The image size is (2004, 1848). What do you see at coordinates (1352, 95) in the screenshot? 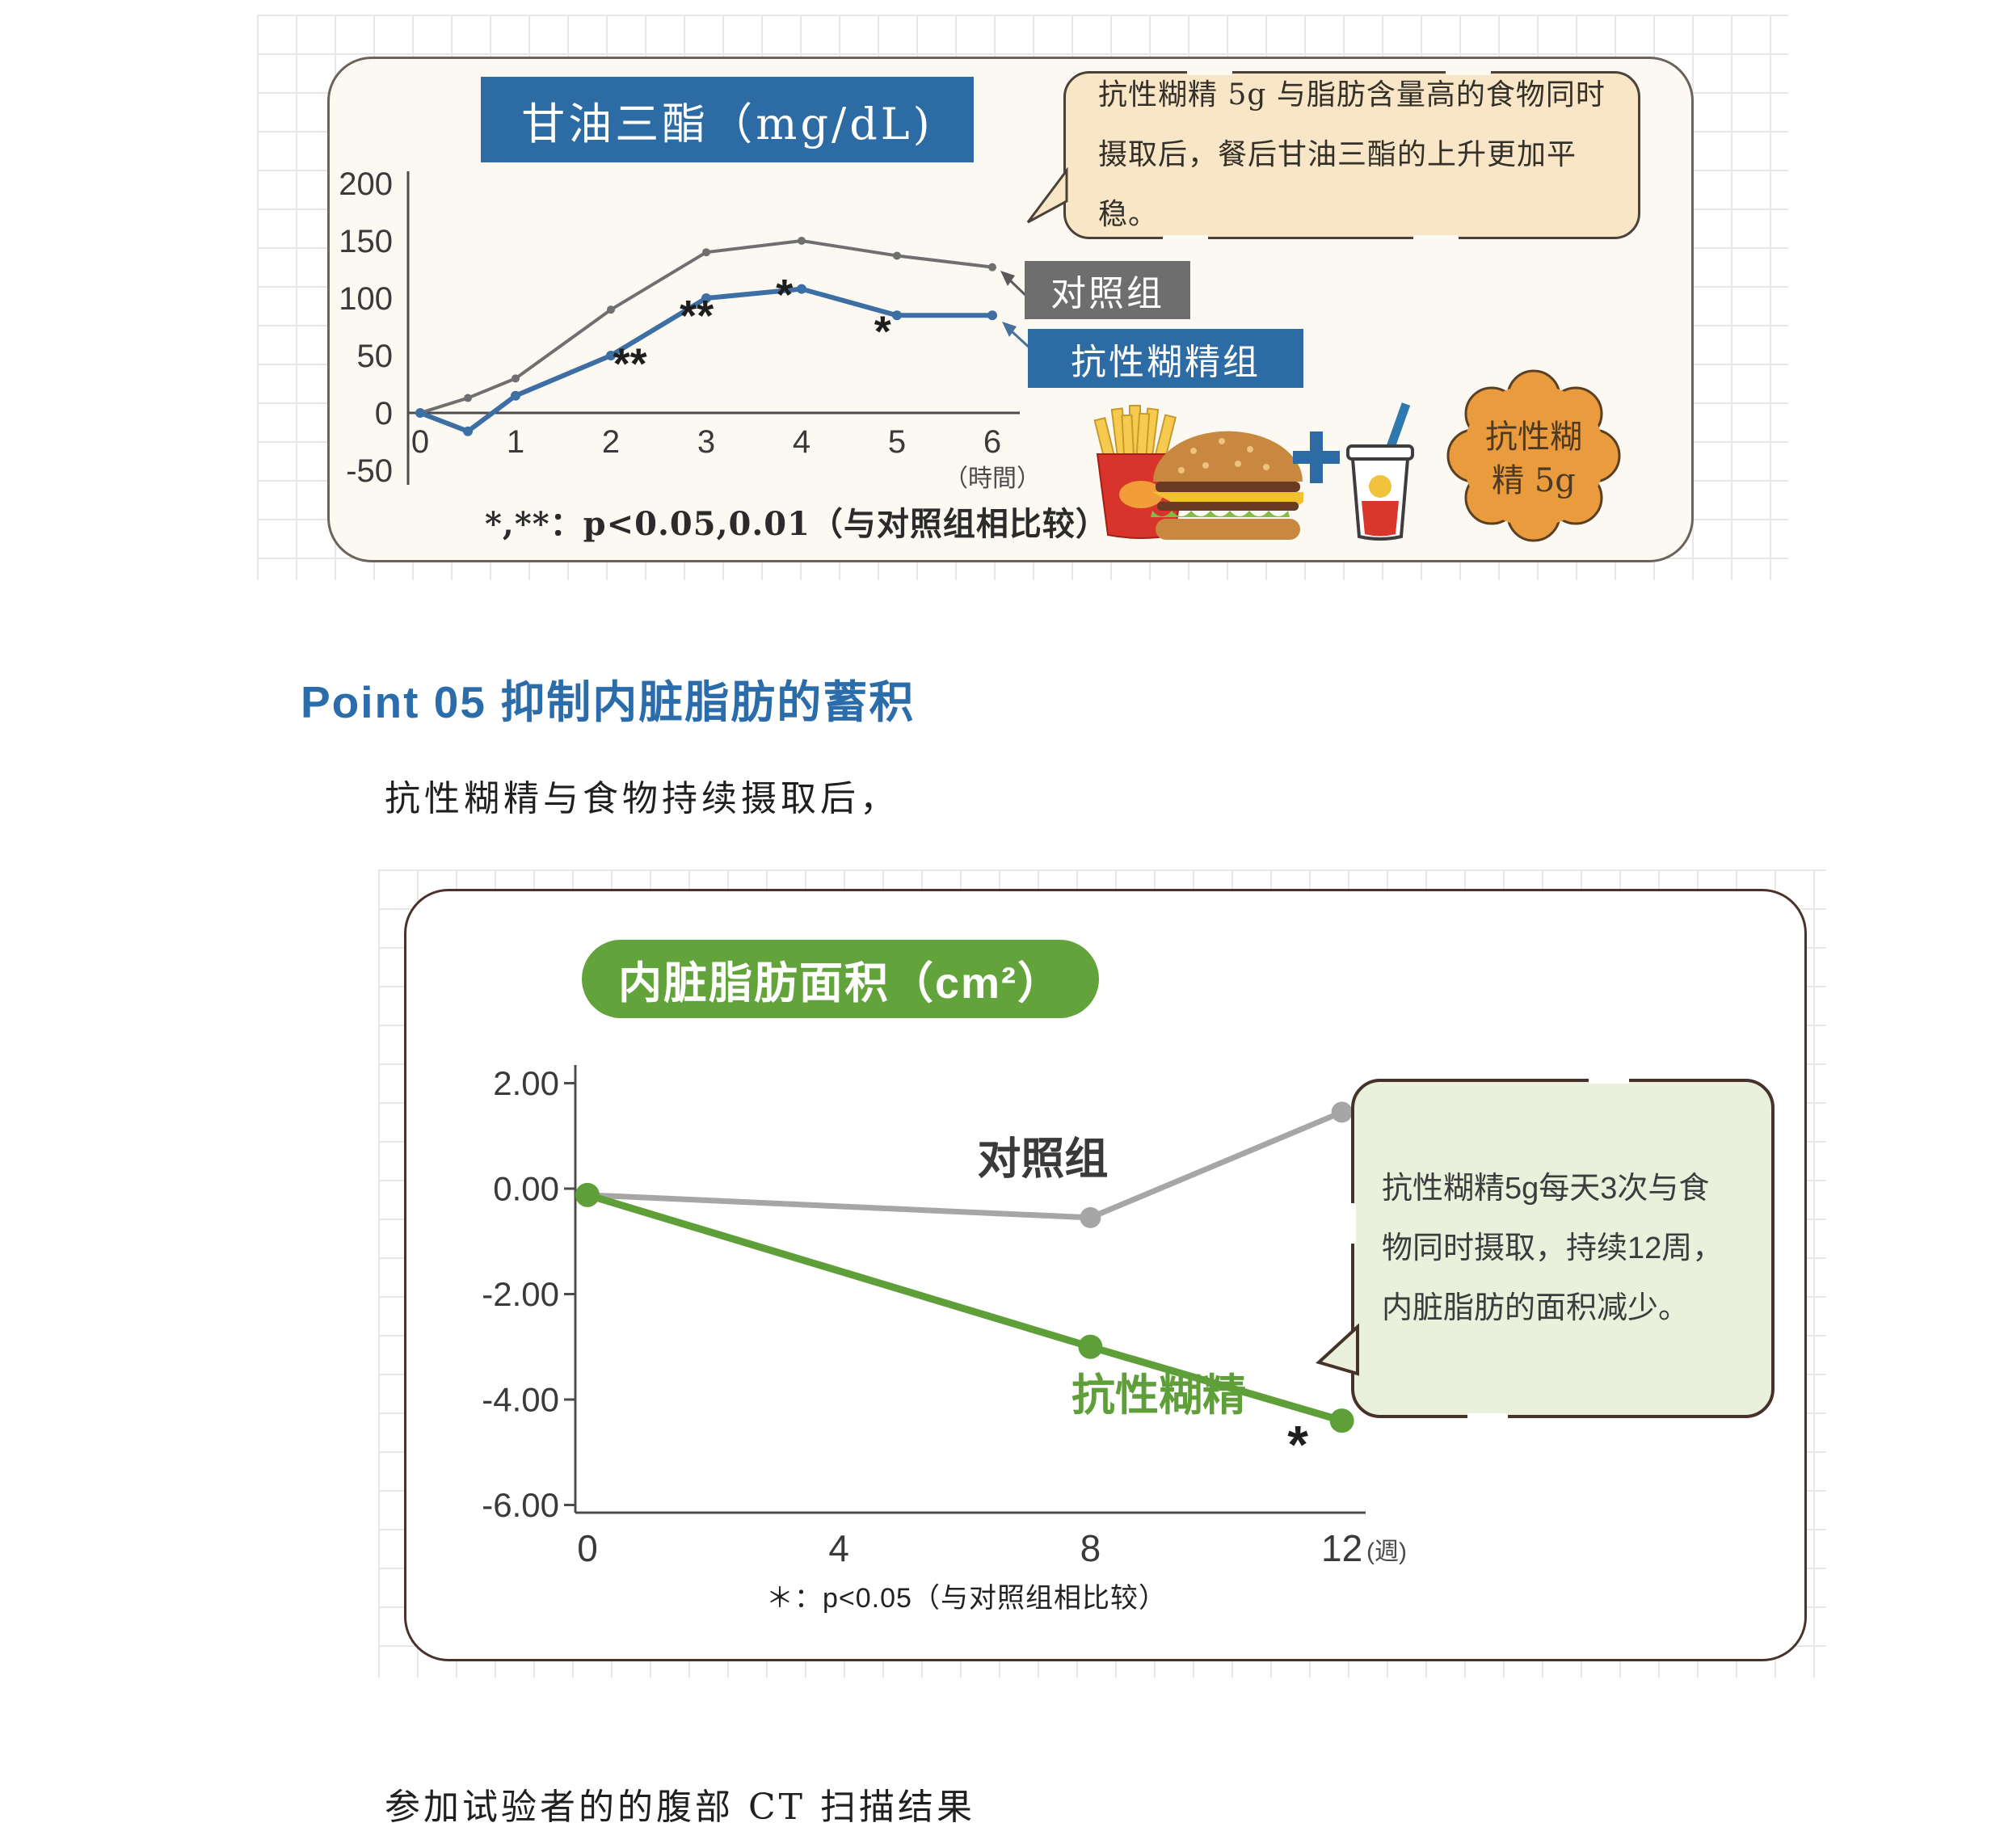
I see `callout-line: 抗性糊精 5g 与脂肪含量高的食物同时` at bounding box center [1352, 95].